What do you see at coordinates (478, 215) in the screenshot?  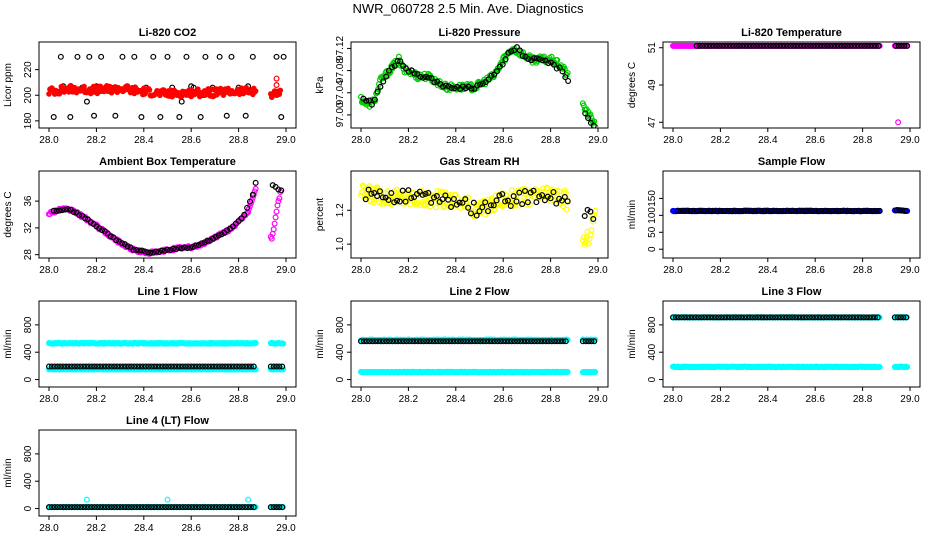 I see `series-layer` at bounding box center [478, 215].